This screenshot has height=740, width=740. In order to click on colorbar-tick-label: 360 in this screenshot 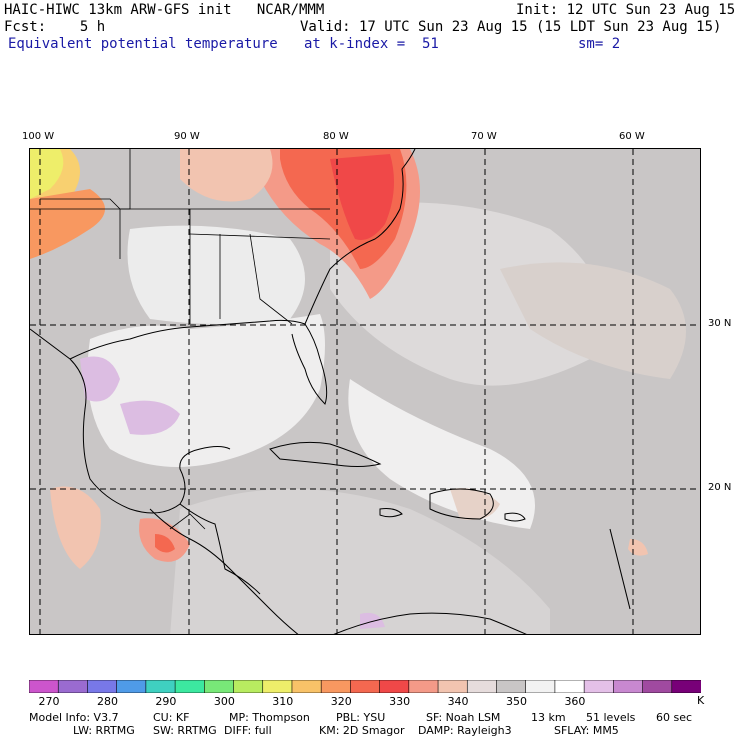, I will do `click(575, 701)`.